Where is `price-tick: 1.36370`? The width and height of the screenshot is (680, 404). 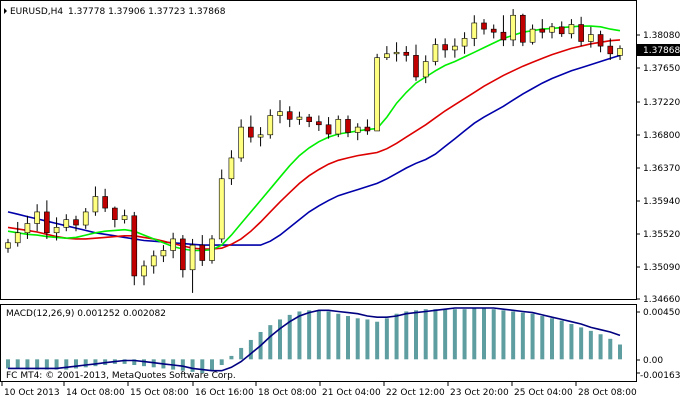
price-tick: 1.36370 is located at coordinates (661, 169).